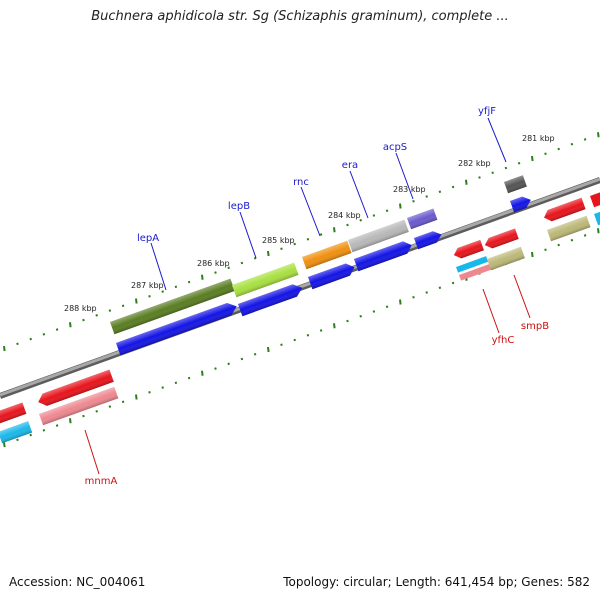 This screenshot has width=600, height=600. Describe the element at coordinates (148, 238) in the screenshot. I see `gene-label-lepA: lepA` at that location.